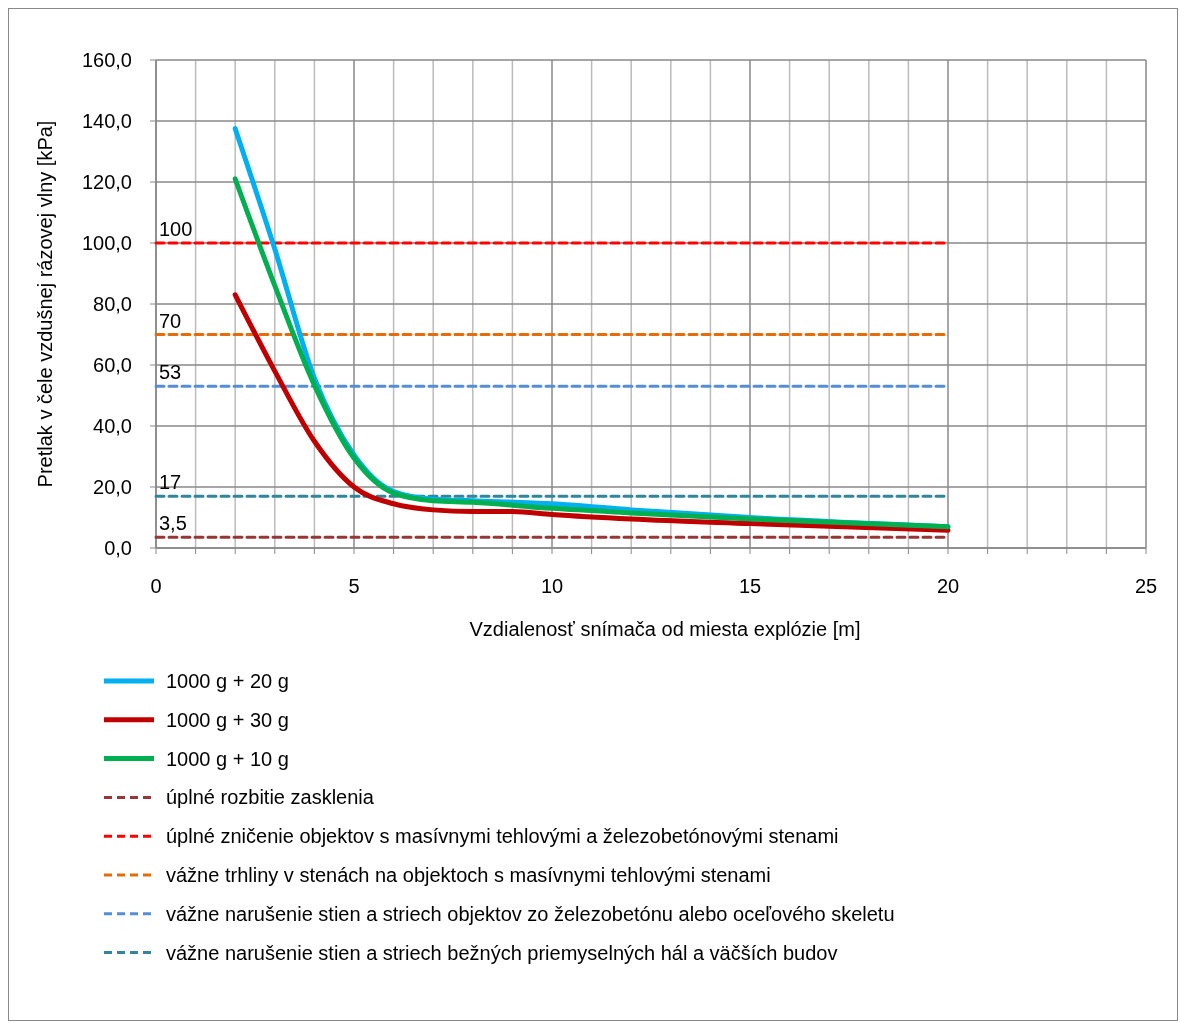 The image size is (1180, 1023). What do you see at coordinates (106, 243) in the screenshot?
I see `y-tick-label: 100,0` at bounding box center [106, 243].